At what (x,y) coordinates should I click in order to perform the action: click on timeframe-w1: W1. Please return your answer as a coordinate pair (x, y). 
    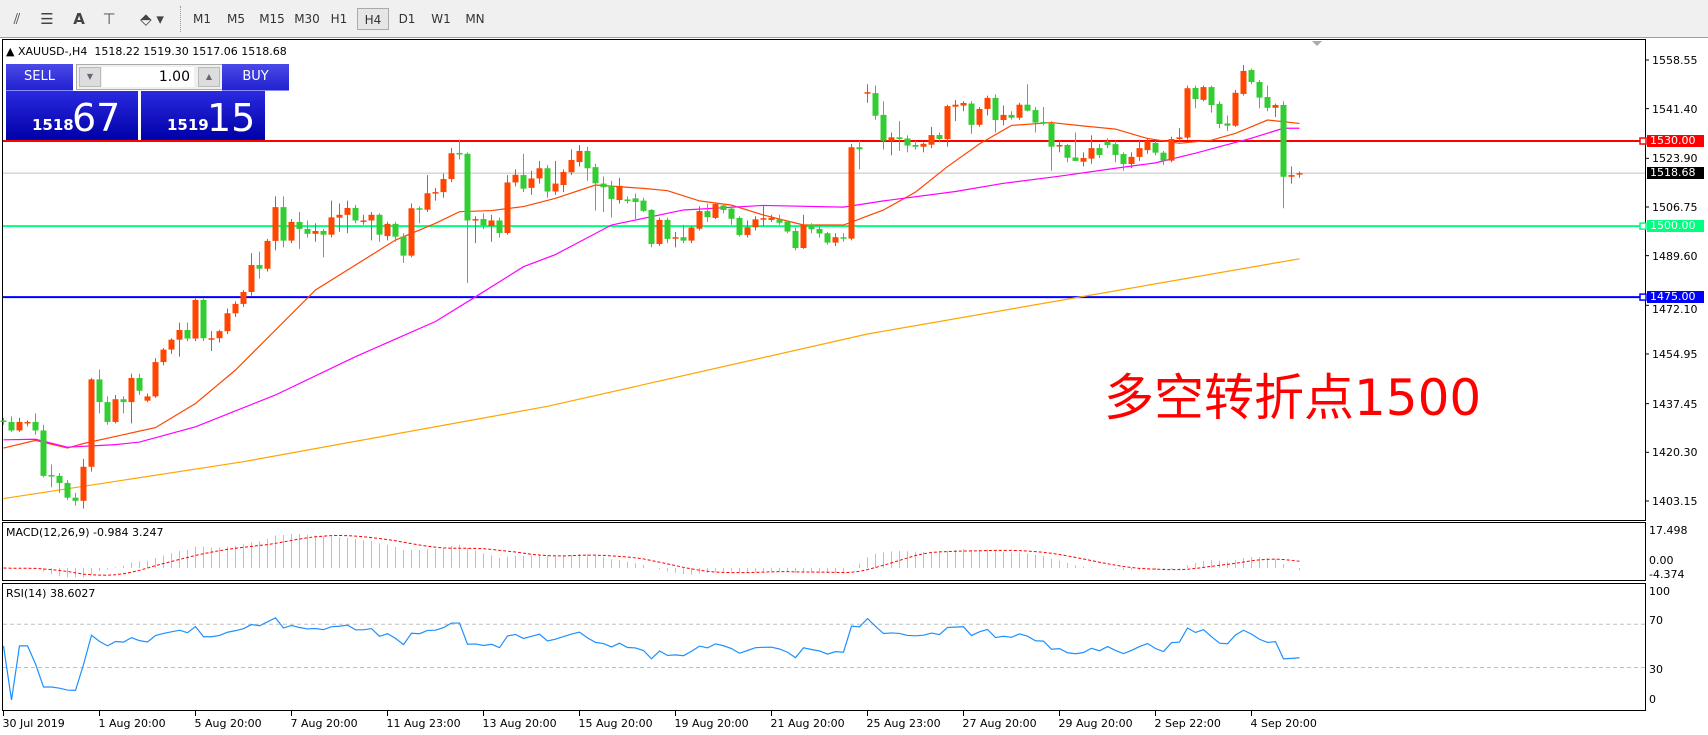
    Looking at the image, I should click on (441, 19).